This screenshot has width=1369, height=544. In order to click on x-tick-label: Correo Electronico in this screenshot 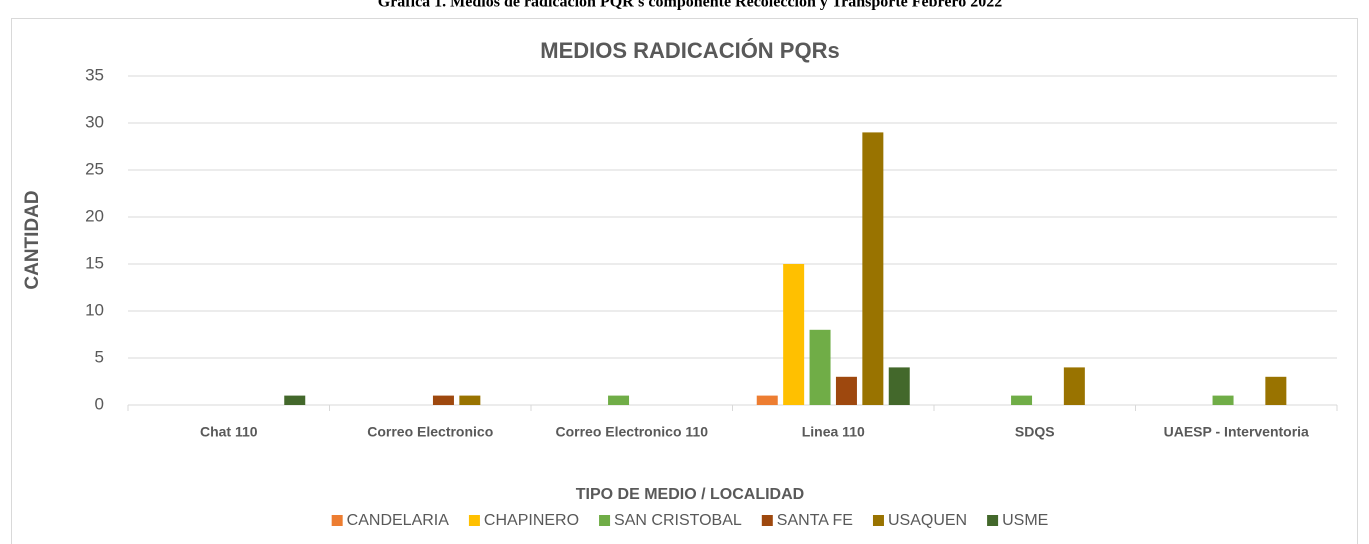, I will do `click(430, 432)`.